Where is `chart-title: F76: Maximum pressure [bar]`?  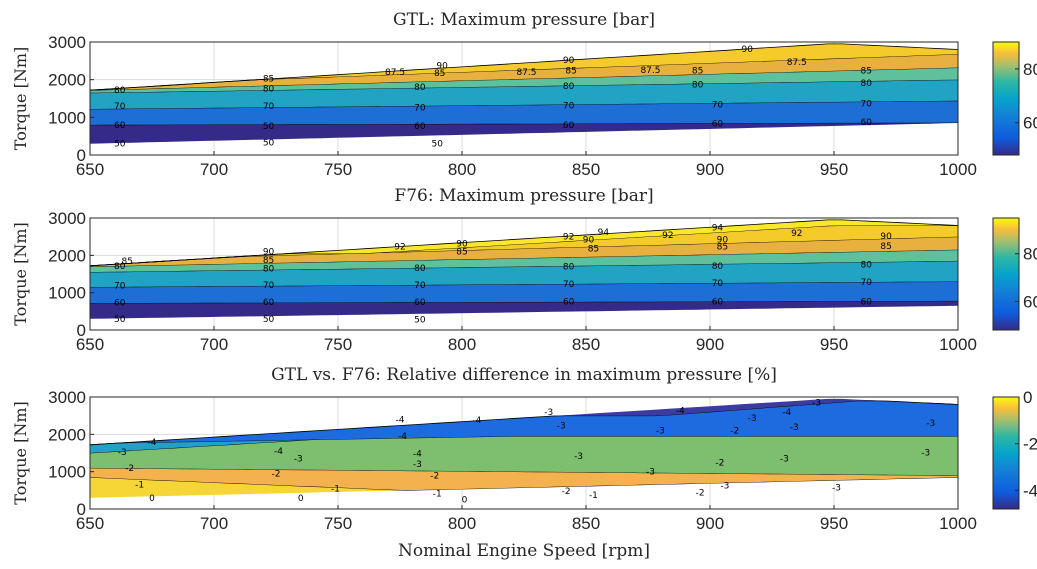
chart-title: F76: Maximum pressure [bar] is located at coordinates (523, 196).